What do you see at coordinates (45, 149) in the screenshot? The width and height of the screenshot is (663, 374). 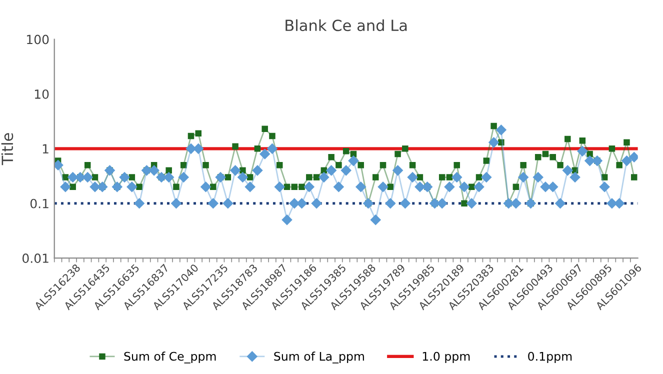 I see `y-tick-label: 1` at bounding box center [45, 149].